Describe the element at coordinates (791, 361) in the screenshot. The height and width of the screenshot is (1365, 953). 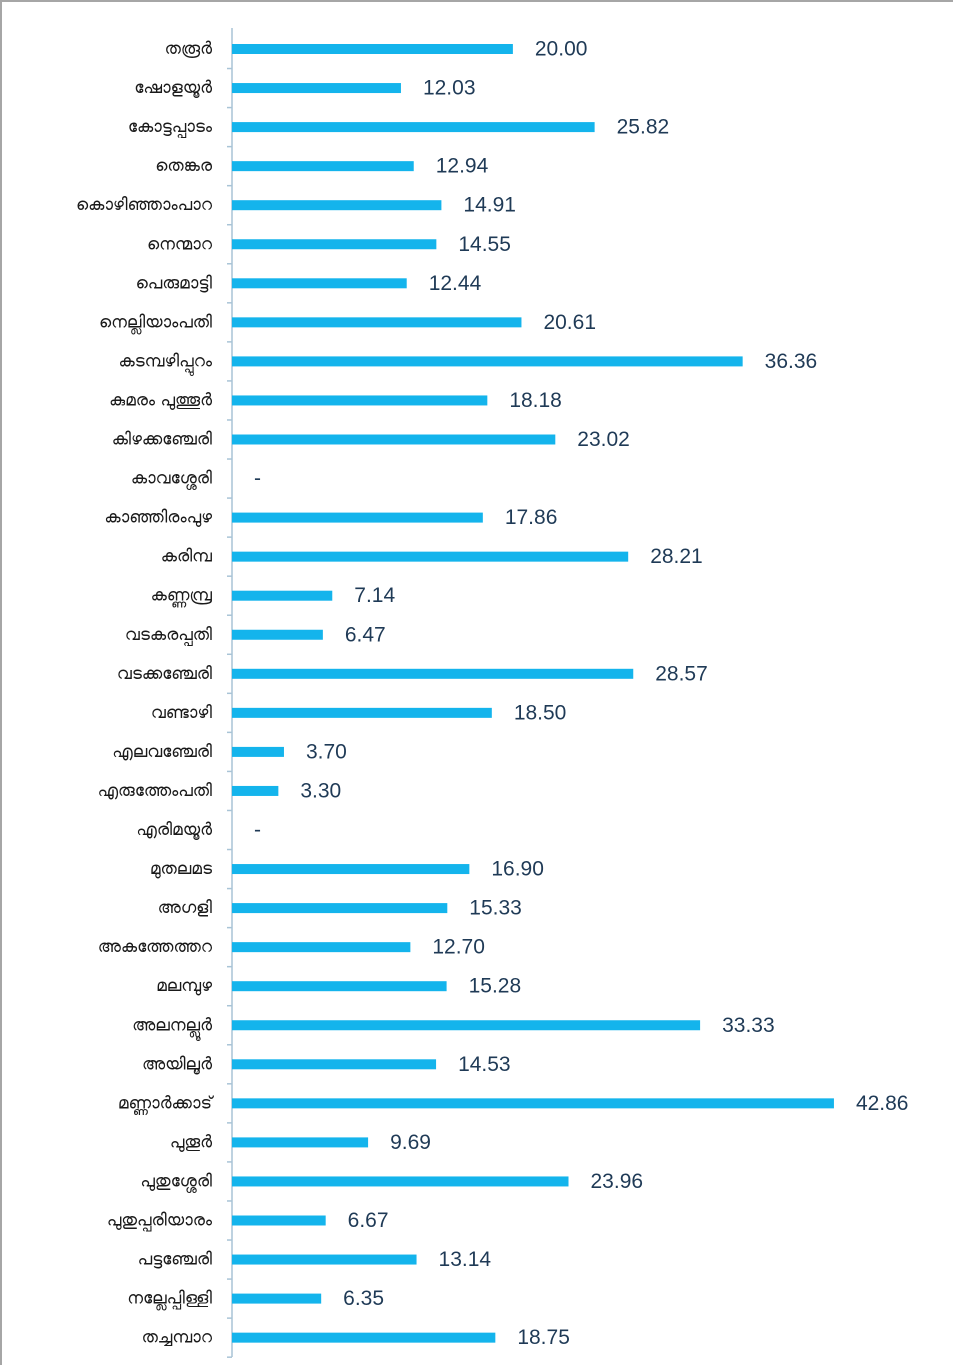
I see `value-label: 36.36` at that location.